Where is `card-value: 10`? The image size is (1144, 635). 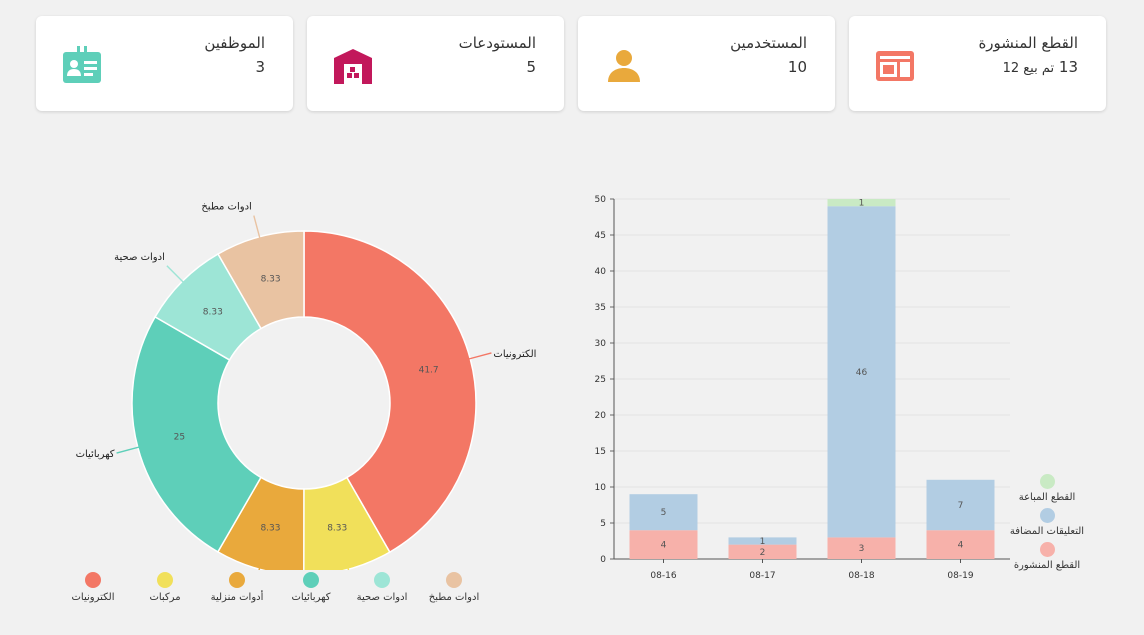
card-value: 10 is located at coordinates (797, 67).